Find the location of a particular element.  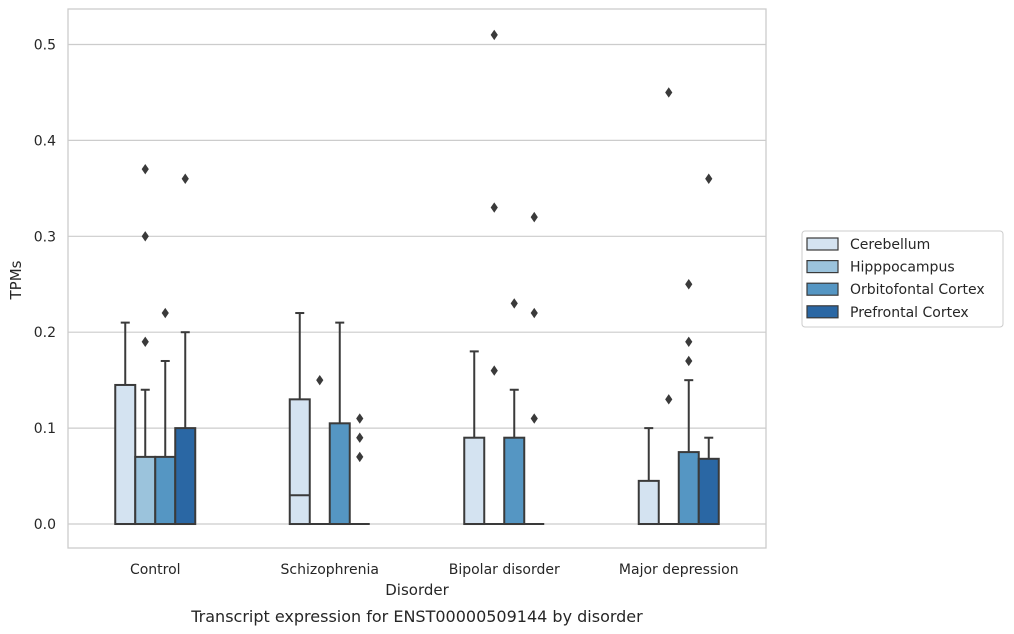

legend-label: Cerebellum is located at coordinates (890, 245).